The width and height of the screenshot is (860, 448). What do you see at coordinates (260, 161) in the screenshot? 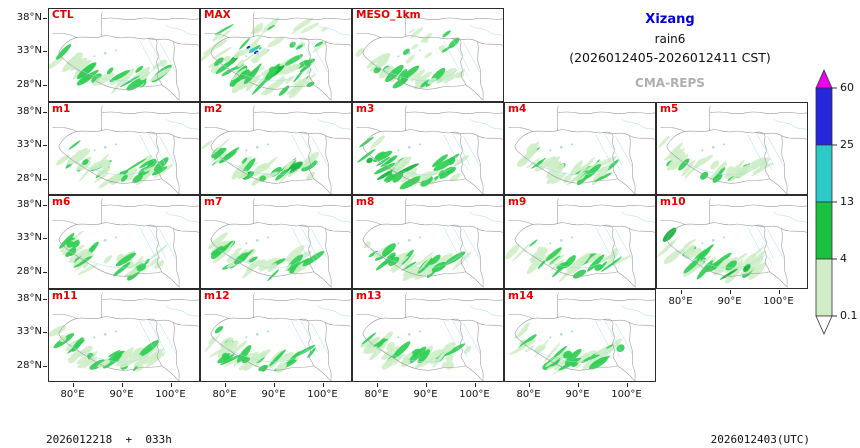
I see `precip-shading-m2` at bounding box center [260, 161].